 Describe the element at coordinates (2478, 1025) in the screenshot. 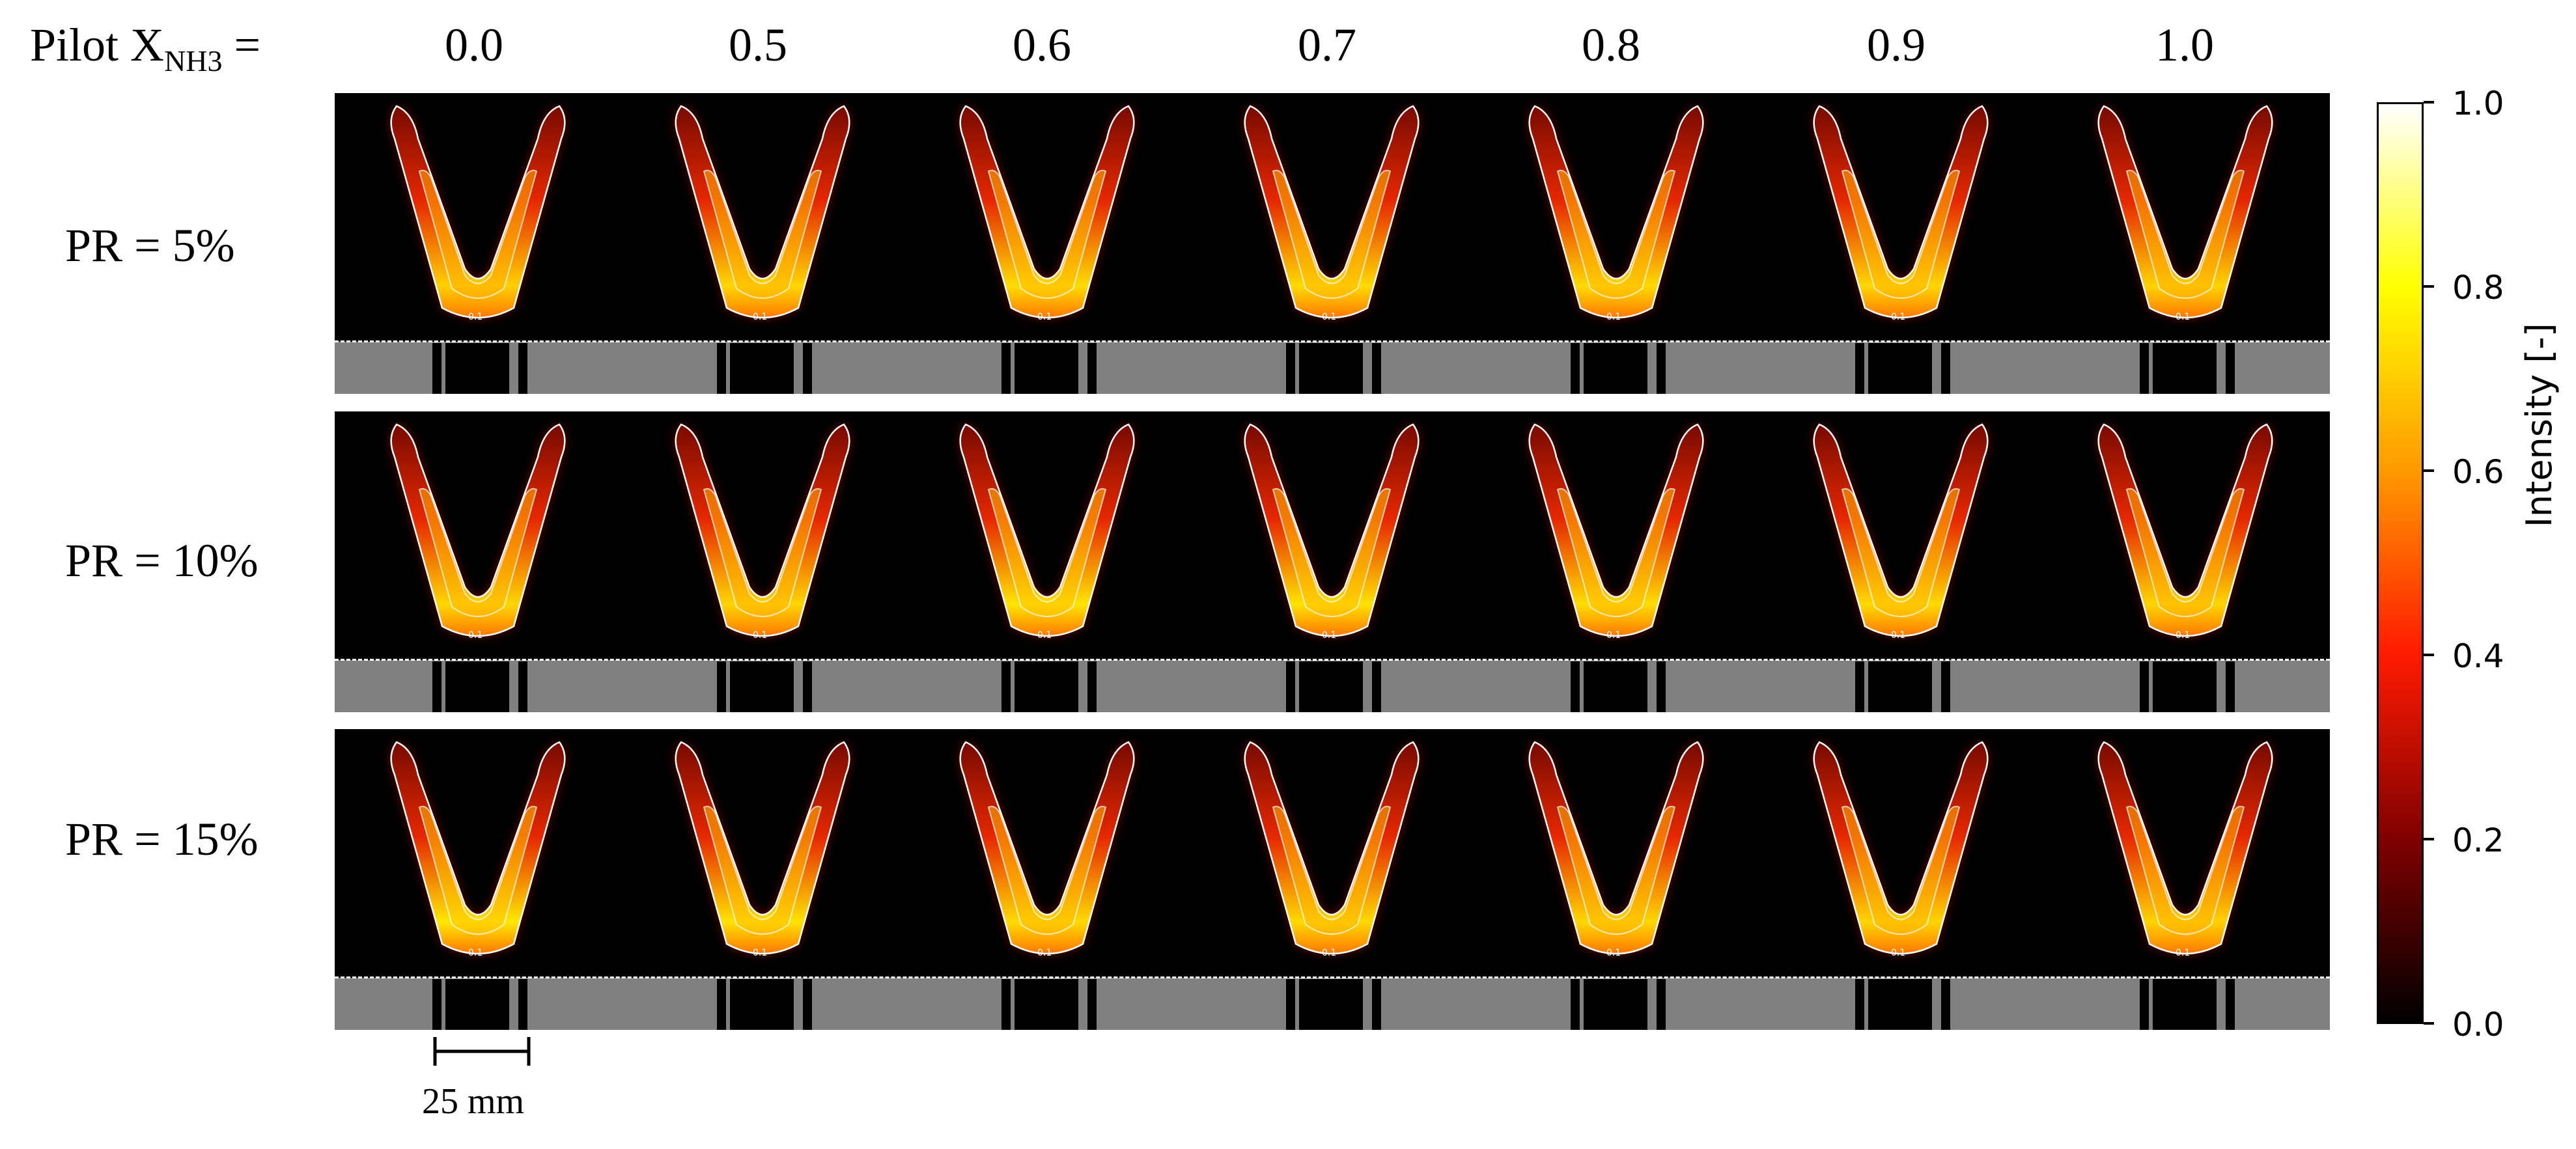

I see `colorbar-tick-label: 0.0` at that location.